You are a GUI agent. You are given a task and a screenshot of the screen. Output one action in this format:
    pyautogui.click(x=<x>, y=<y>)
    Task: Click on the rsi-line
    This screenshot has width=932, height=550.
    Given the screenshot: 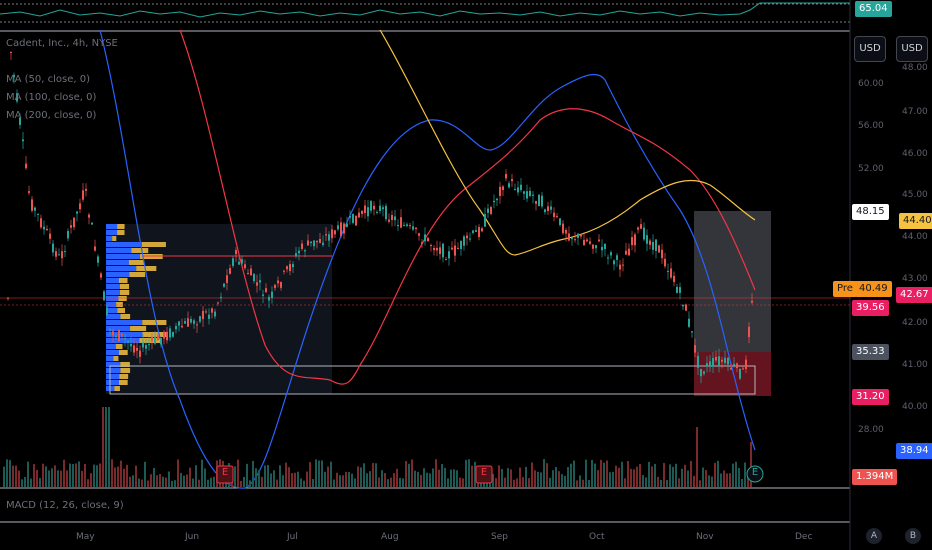 What is the action you would take?
    pyautogui.click(x=425, y=10)
    